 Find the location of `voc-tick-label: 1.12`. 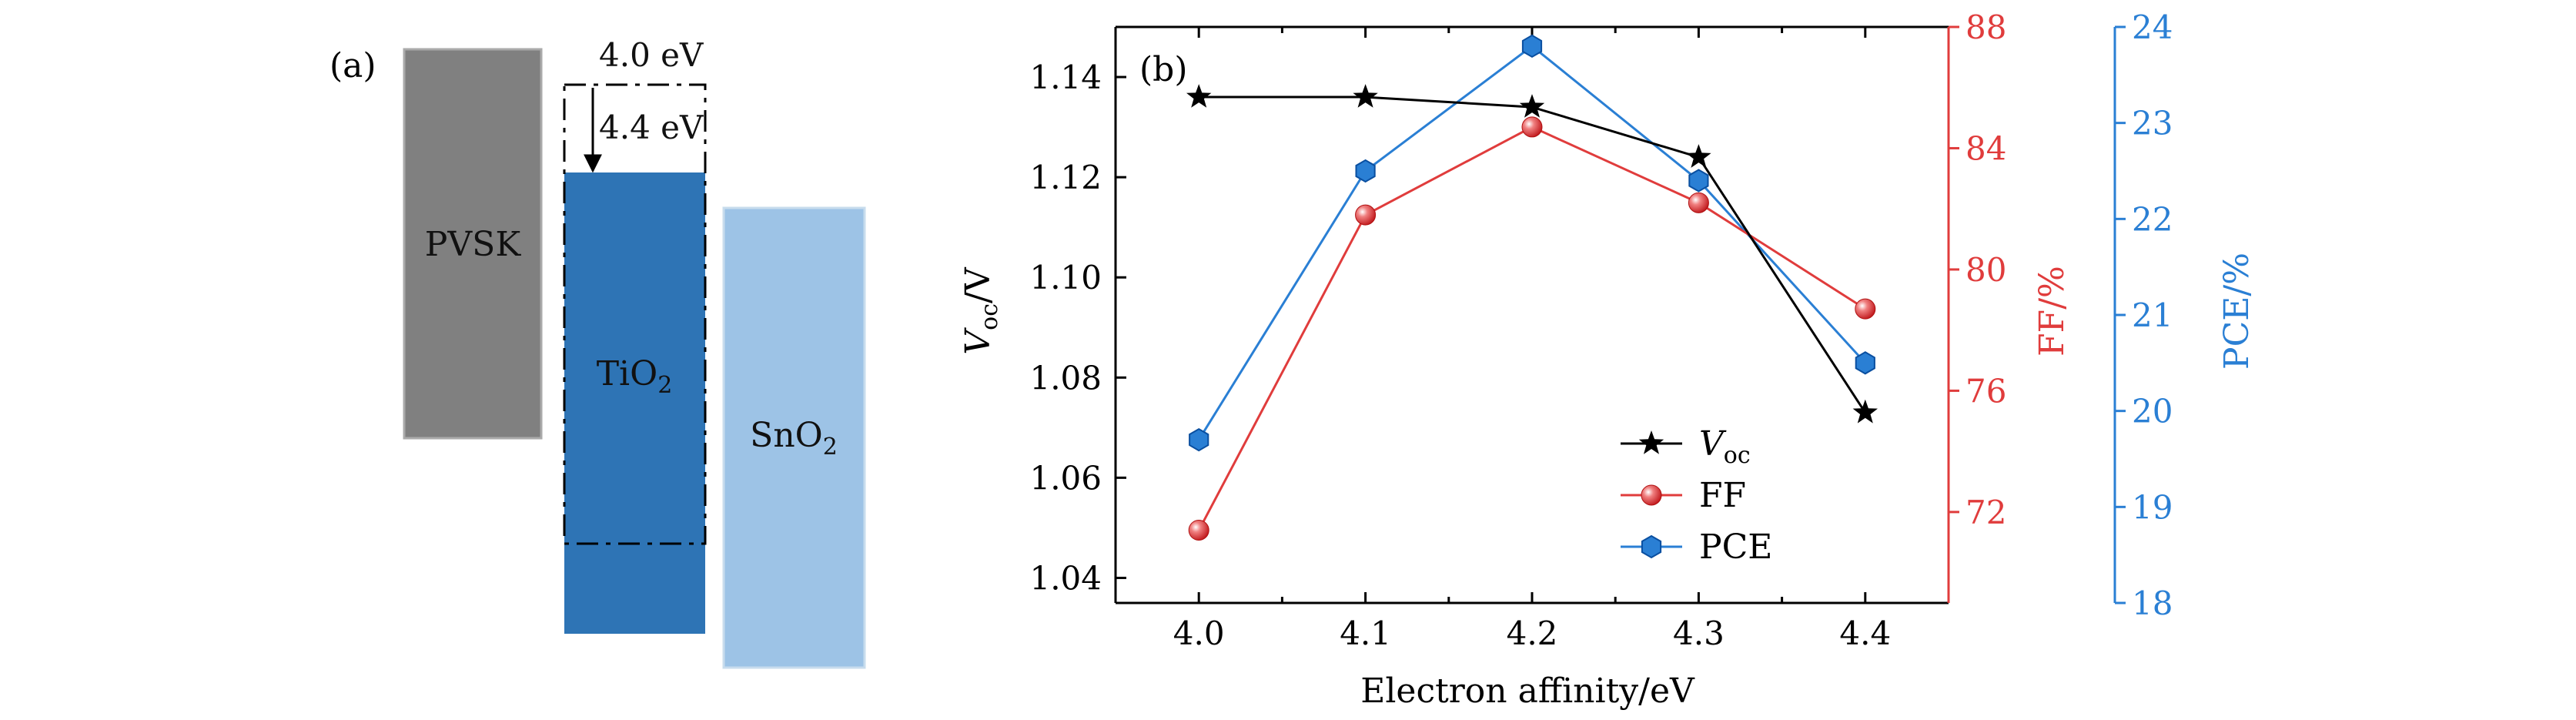

voc-tick-label: 1.12 is located at coordinates (1065, 177).